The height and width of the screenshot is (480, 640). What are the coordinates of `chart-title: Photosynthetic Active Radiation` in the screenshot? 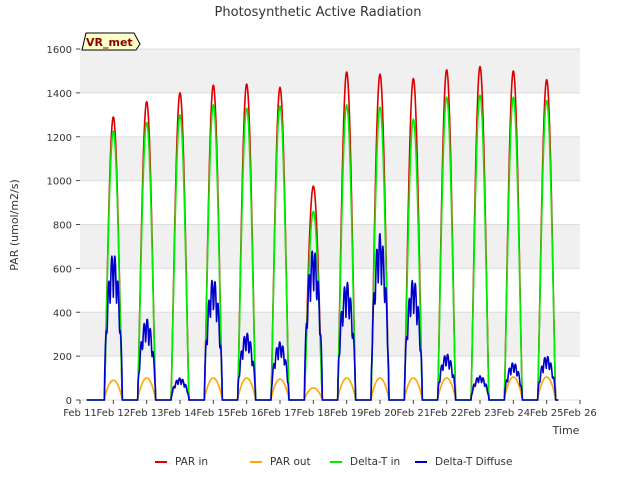 It's located at (318, 12).